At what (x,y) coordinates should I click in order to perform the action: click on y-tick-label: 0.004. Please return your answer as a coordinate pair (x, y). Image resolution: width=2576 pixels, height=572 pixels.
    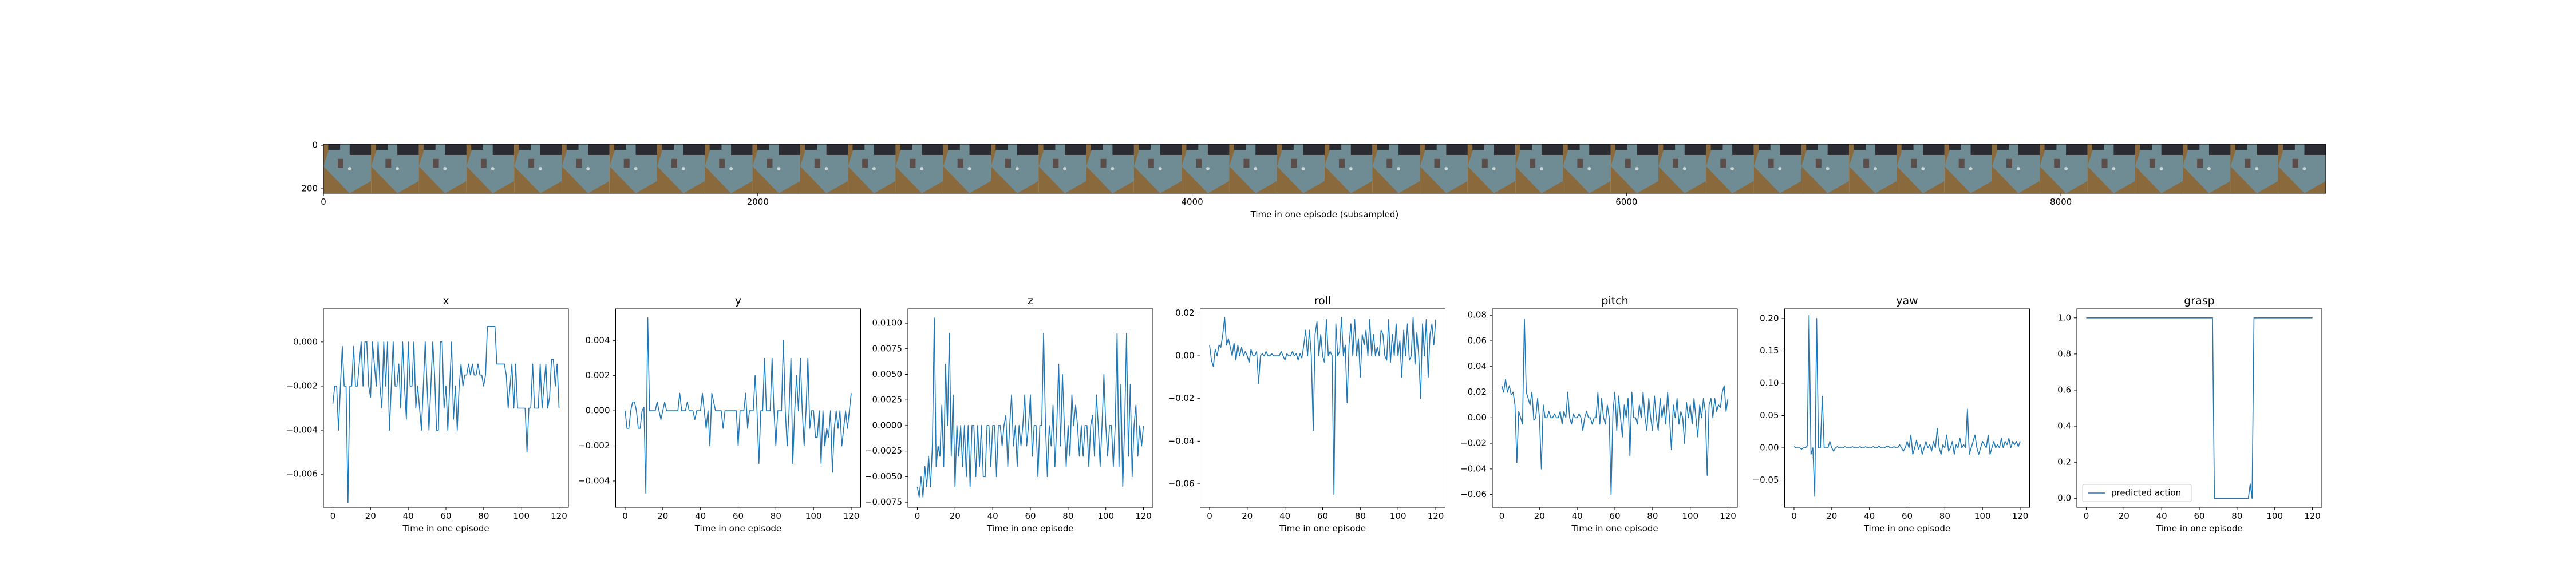
    Looking at the image, I should click on (598, 340).